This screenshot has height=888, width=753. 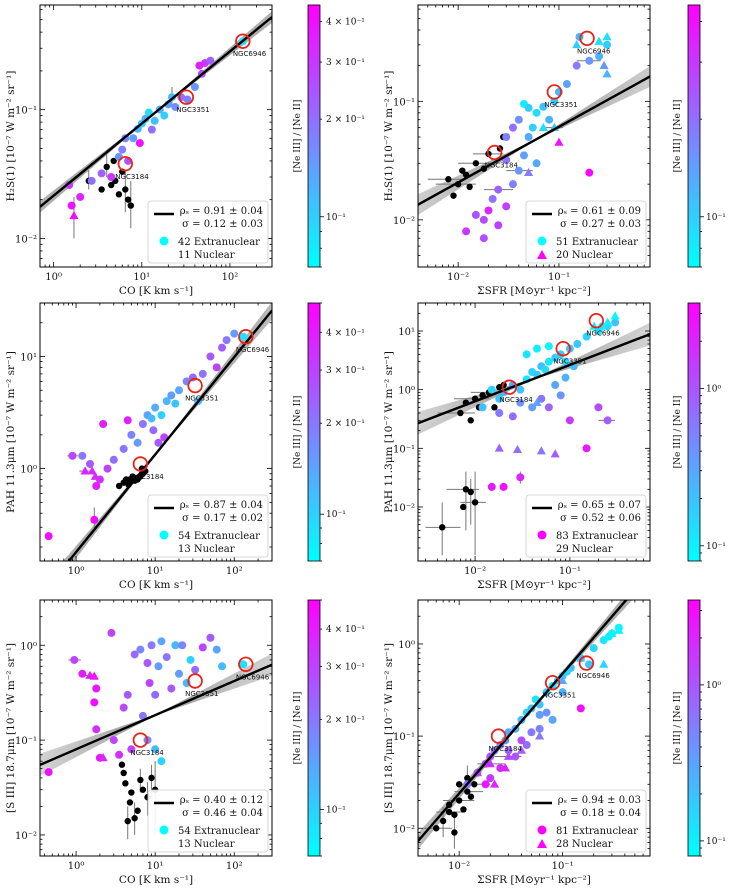 What do you see at coordinates (192, 110) in the screenshot?
I see `galaxy-label: NGC3351` at bounding box center [192, 110].